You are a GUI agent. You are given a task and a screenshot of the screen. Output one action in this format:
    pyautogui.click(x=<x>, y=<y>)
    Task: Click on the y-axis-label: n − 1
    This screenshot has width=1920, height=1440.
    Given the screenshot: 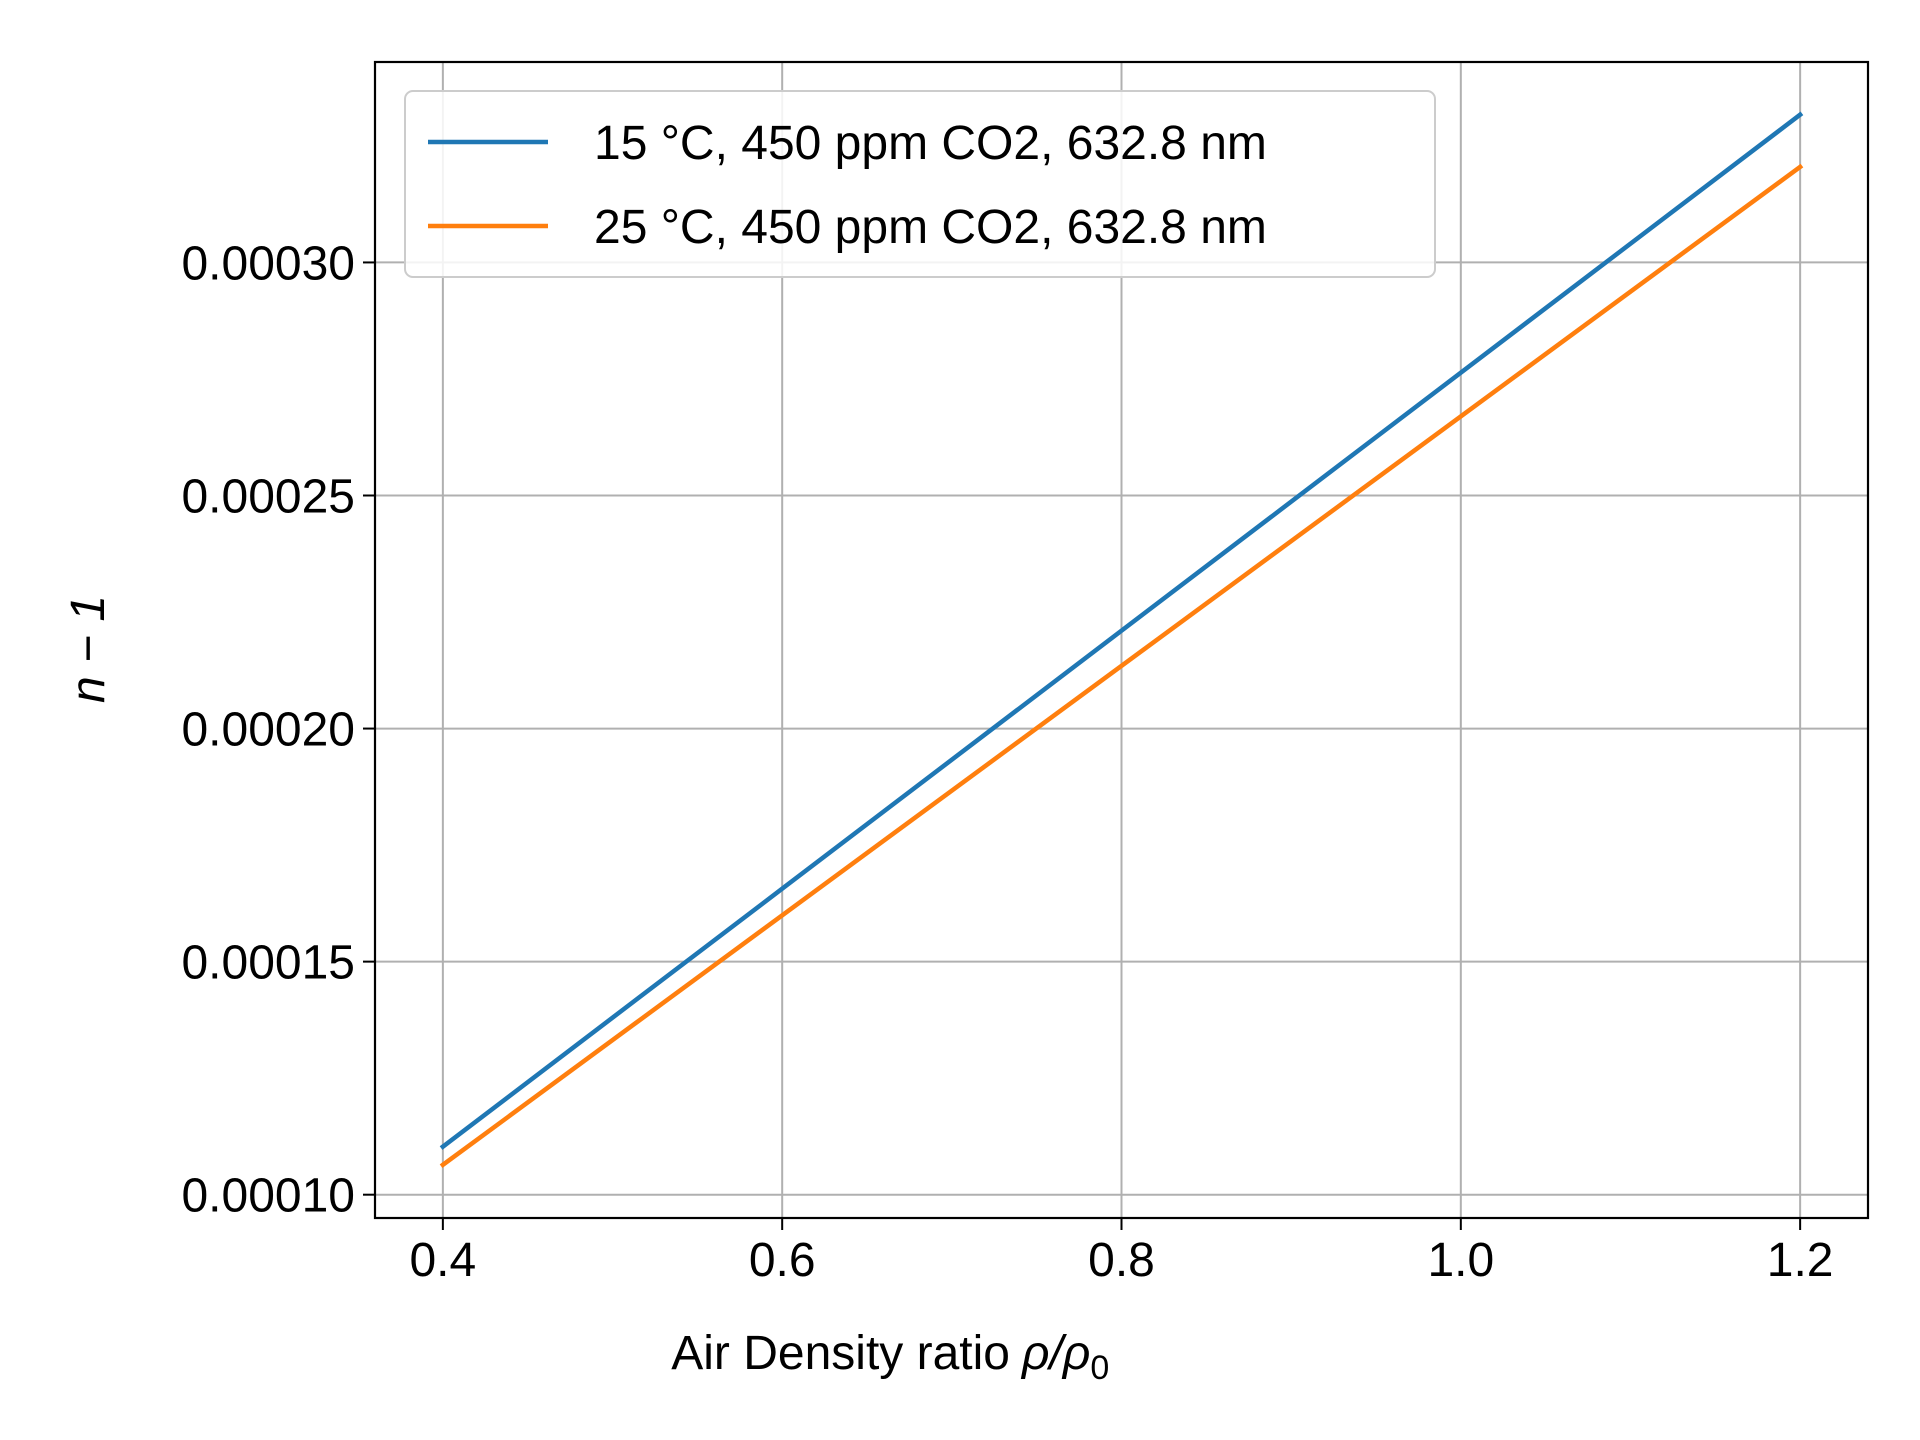 What is the action you would take?
    pyautogui.click(x=88, y=649)
    